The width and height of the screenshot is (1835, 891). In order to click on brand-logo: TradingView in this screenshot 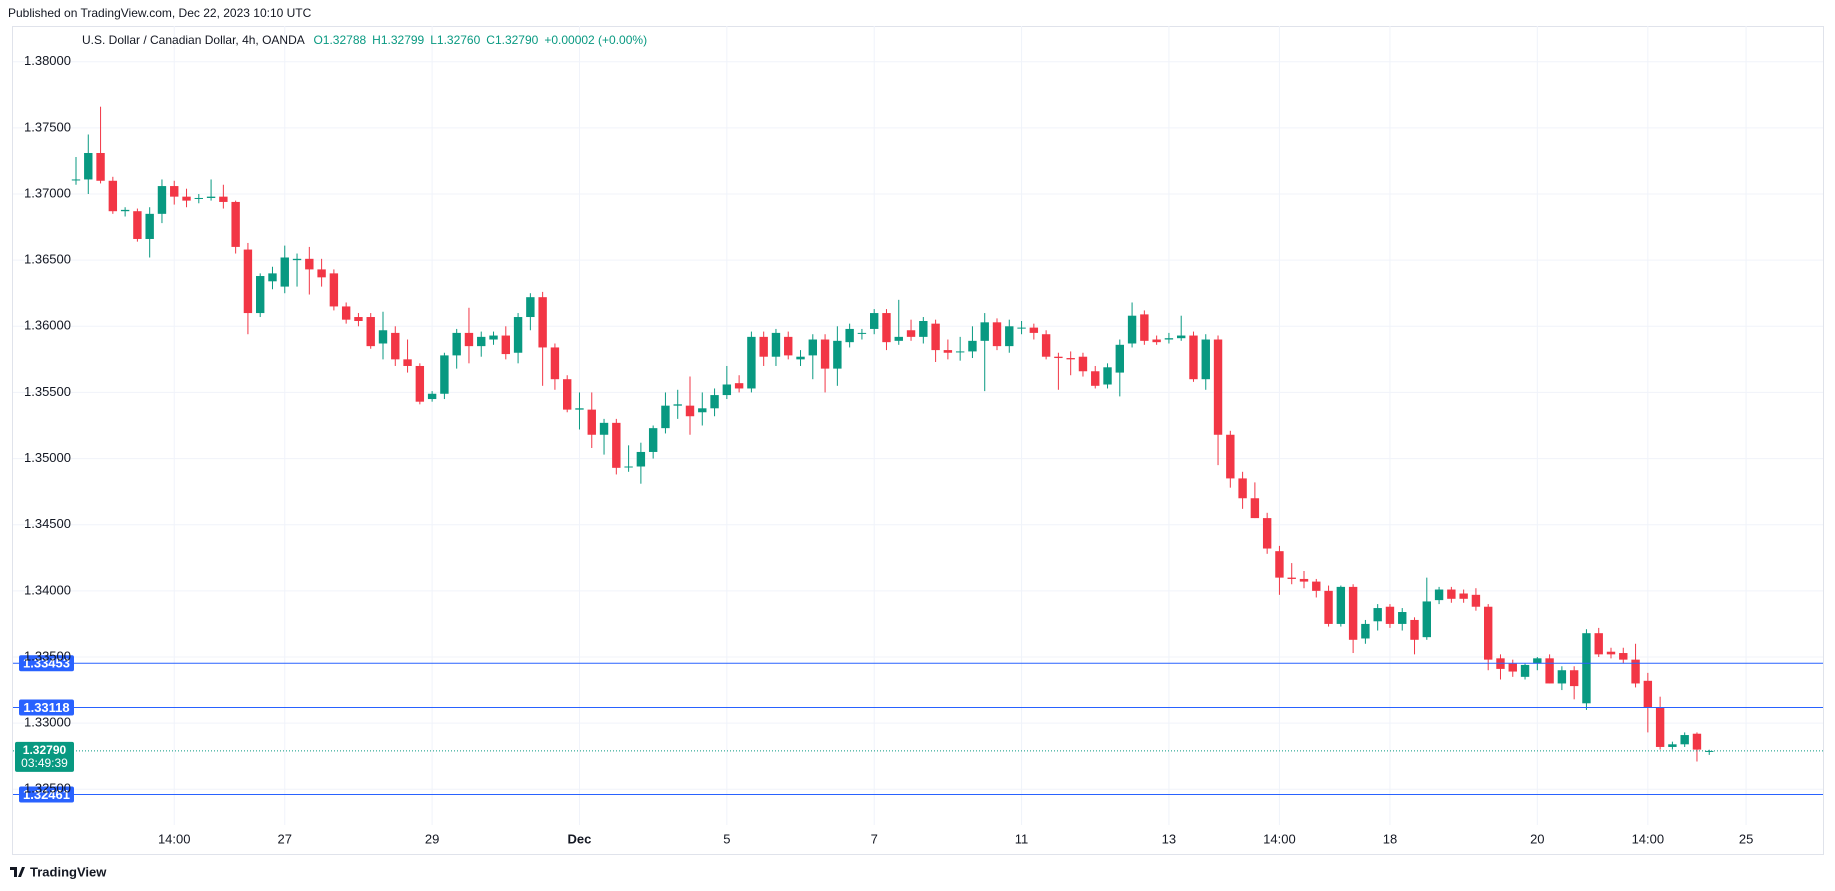, I will do `click(58, 871)`.